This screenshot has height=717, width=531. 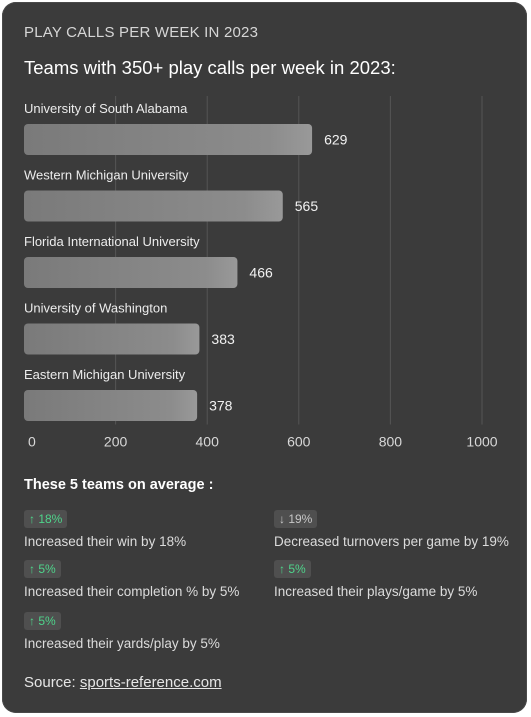 I want to click on x-tick-label: 200, so click(x=116, y=442).